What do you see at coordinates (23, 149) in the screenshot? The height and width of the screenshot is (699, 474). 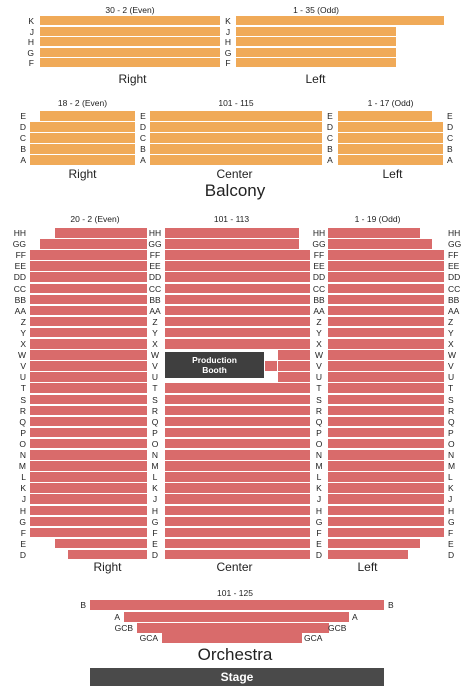 I see `balcony-lower-row-label-far-left: B` at bounding box center [23, 149].